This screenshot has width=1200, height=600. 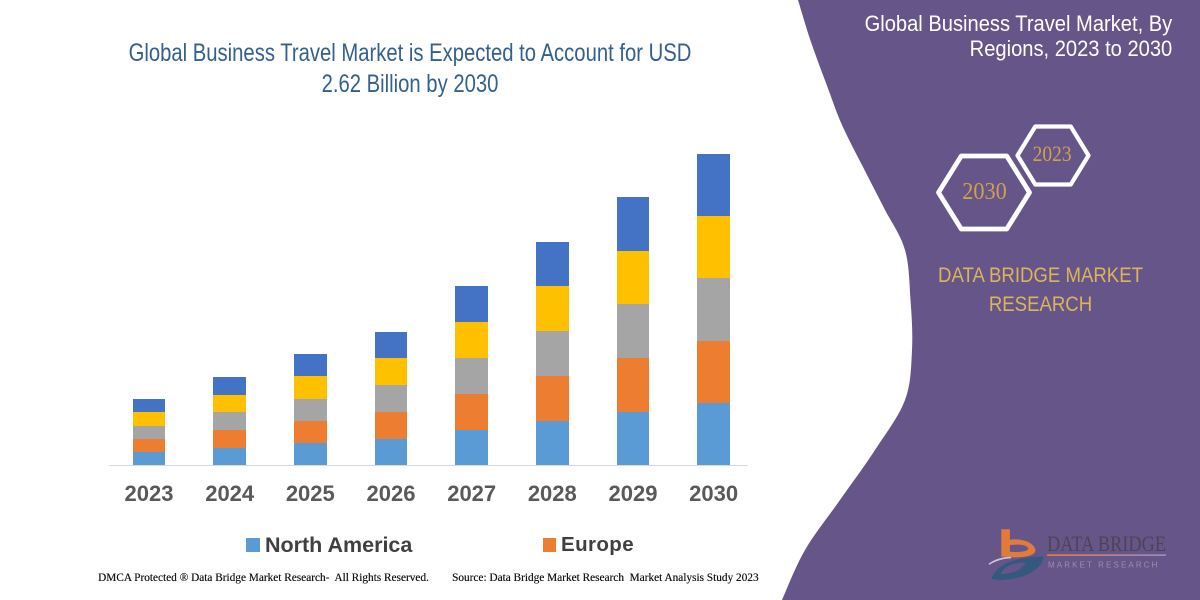 I want to click on svg-text: 2030, so click(x=984, y=192).